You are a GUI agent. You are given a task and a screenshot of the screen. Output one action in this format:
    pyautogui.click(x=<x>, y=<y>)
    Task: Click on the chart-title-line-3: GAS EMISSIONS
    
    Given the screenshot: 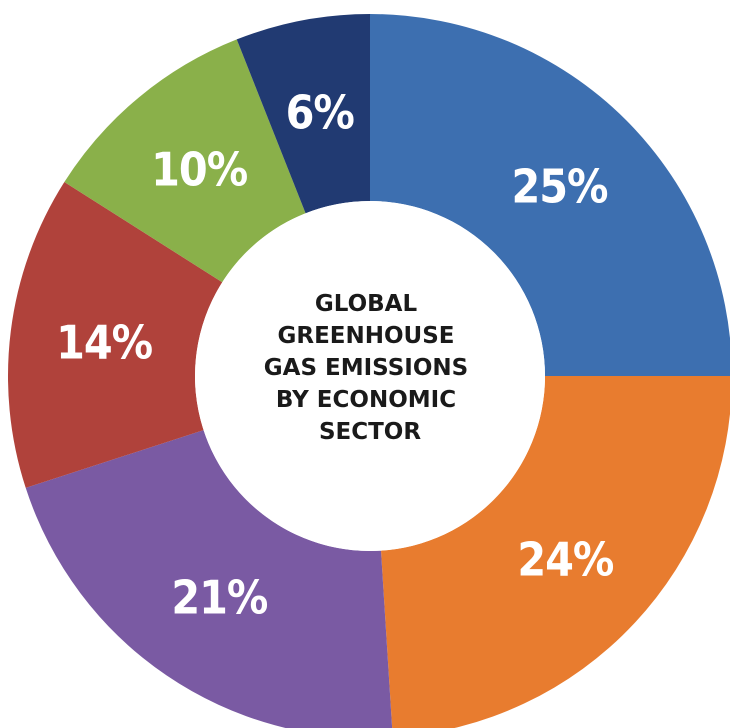 What is the action you would take?
    pyautogui.click(x=366, y=368)
    